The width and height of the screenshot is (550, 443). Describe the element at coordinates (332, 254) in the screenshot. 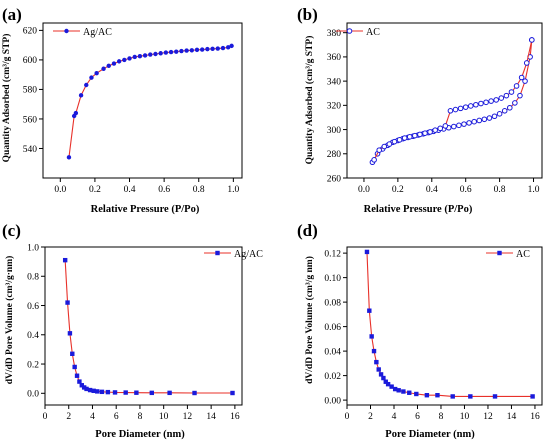

I see `y-tick-label-d-6: 0.12` at that location.